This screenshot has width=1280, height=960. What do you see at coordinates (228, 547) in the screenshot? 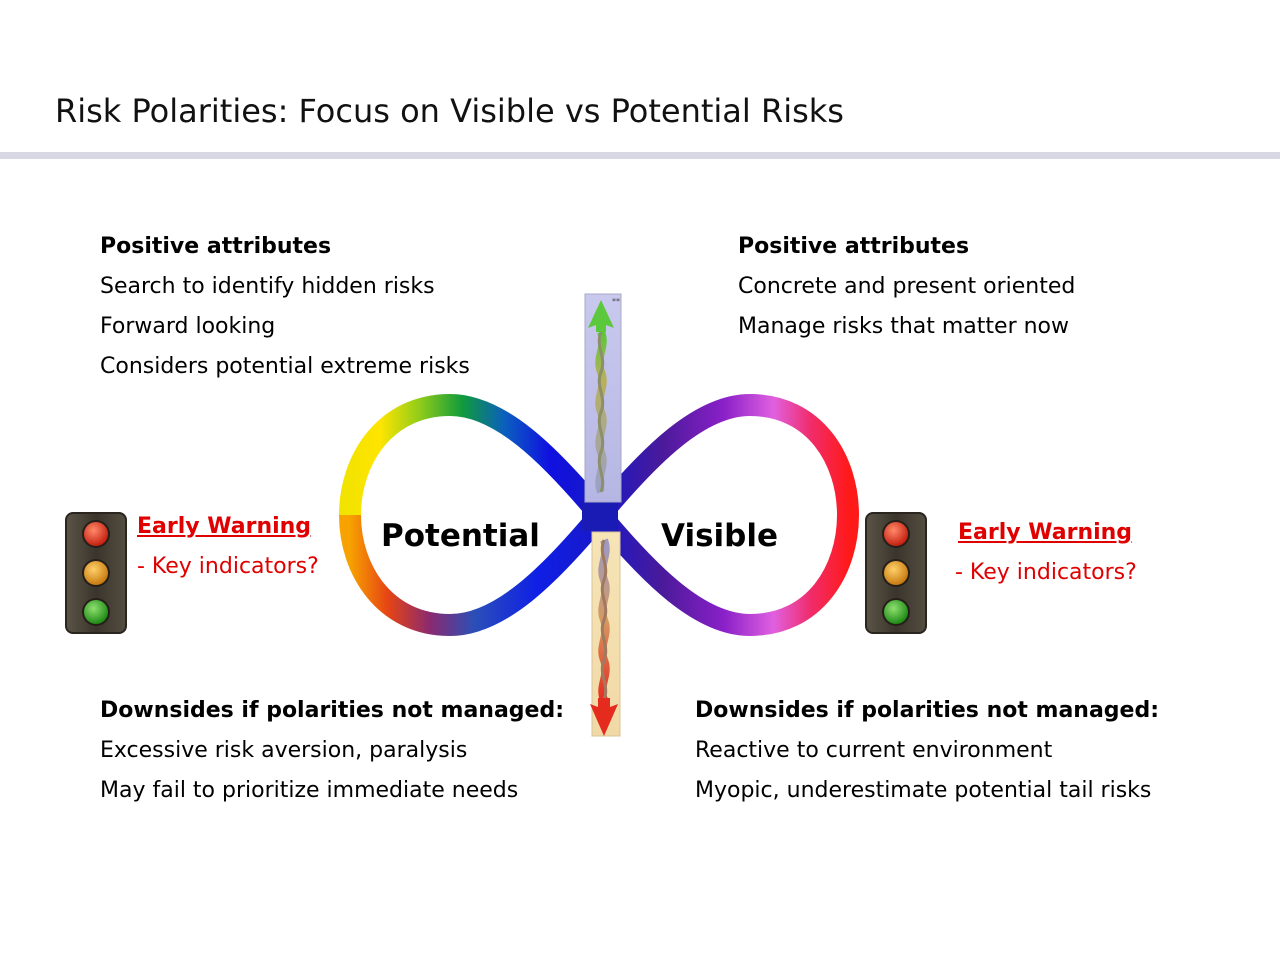
I see `early-warning-left: Early Warning - Key indicators?` at bounding box center [228, 547].